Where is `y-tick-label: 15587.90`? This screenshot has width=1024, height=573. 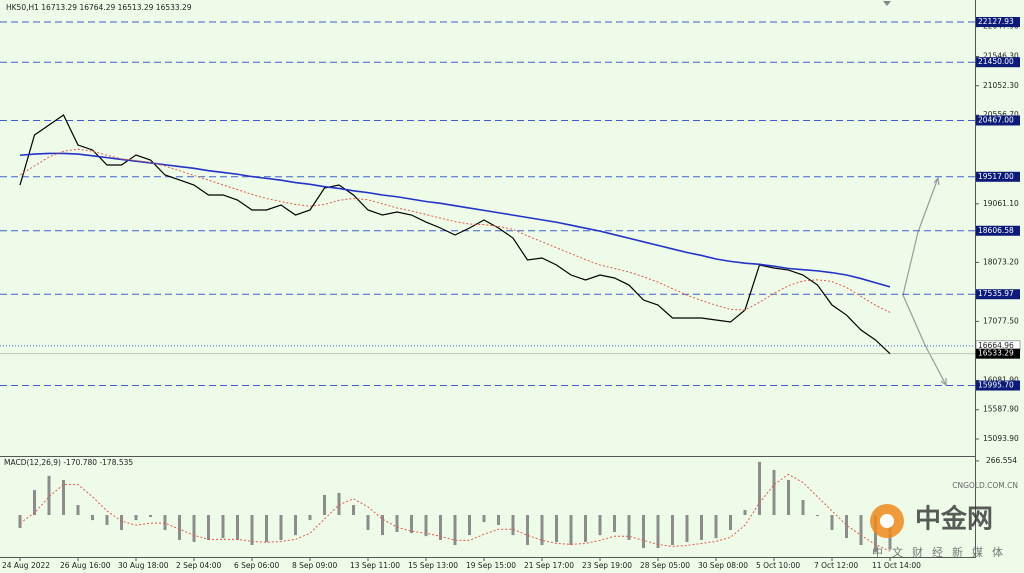
y-tick-label: 15587.90 is located at coordinates (1001, 409).